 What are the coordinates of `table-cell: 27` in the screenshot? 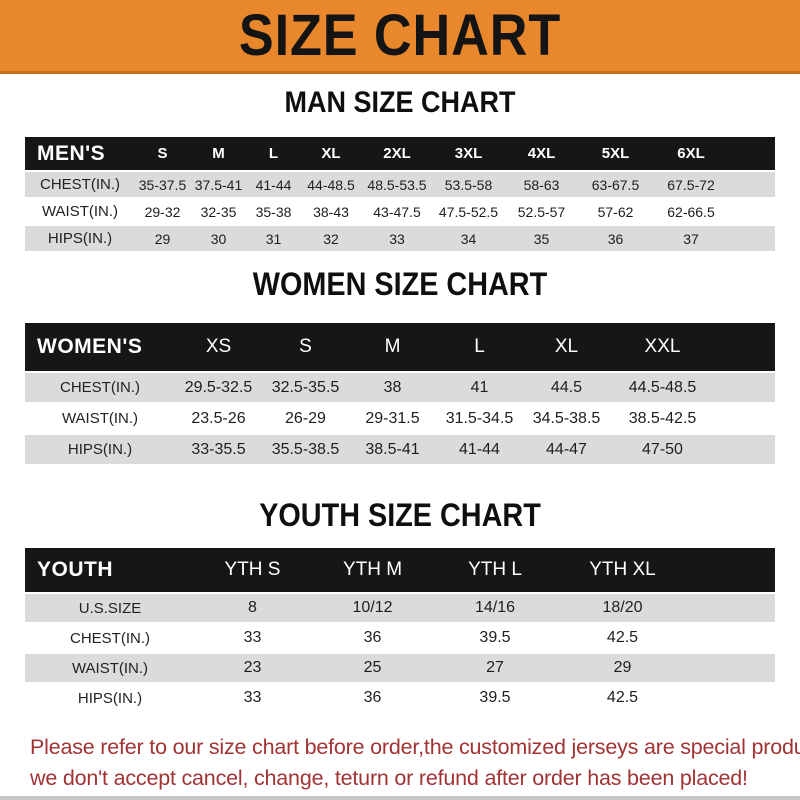 It's located at (495, 667).